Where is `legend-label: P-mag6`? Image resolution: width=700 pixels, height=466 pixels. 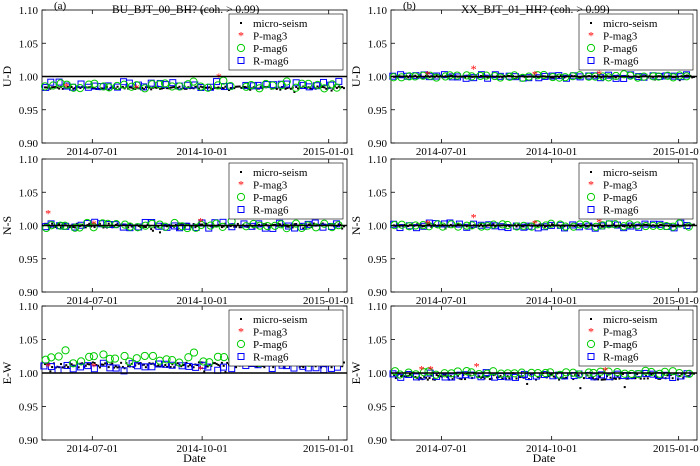 legend-label: P-mag6 is located at coordinates (270, 49).